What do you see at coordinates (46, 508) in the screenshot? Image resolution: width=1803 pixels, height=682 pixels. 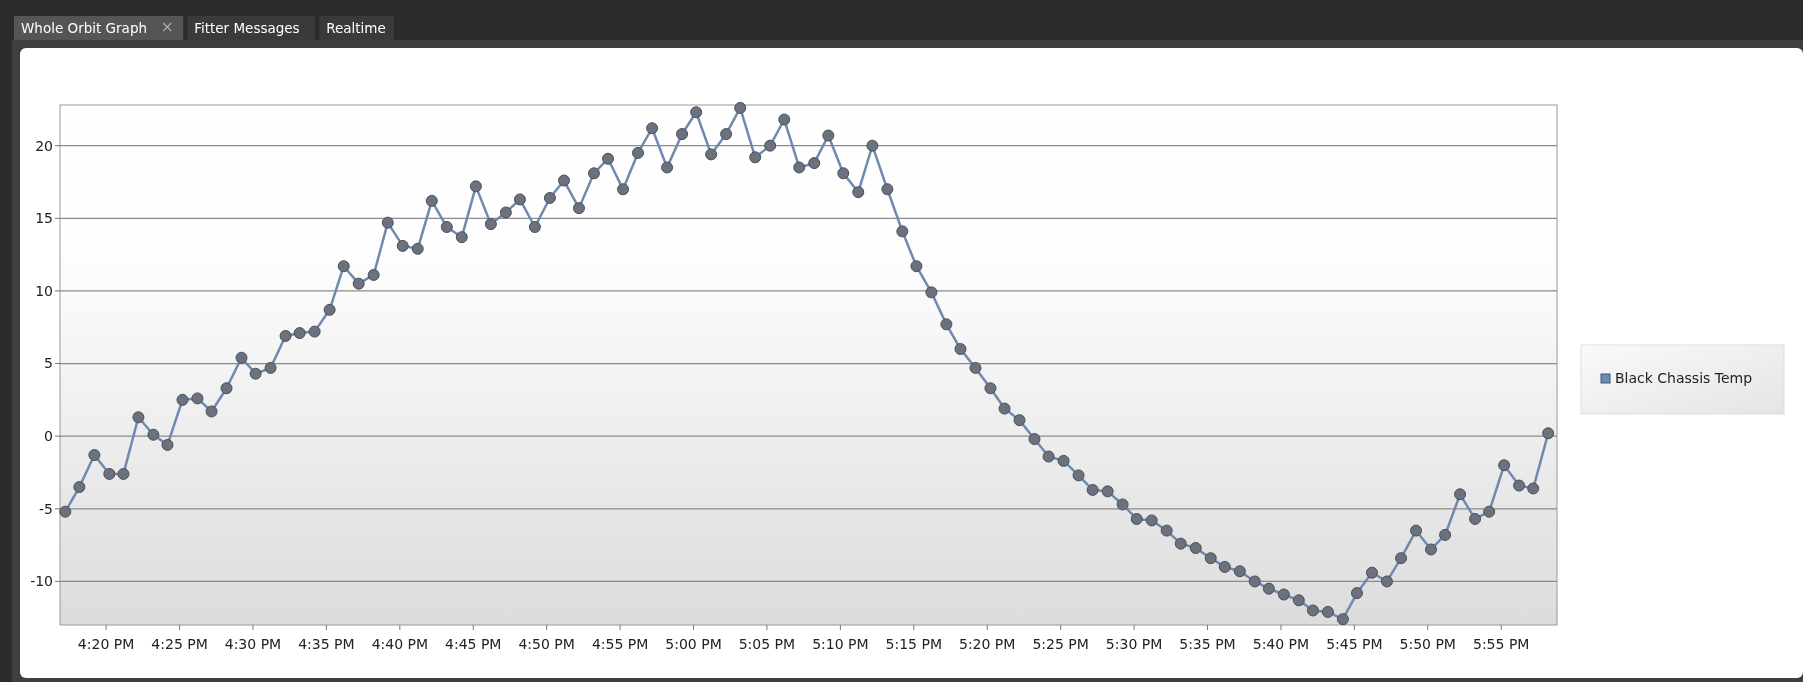 I see `y-tick-label: -5` at bounding box center [46, 508].